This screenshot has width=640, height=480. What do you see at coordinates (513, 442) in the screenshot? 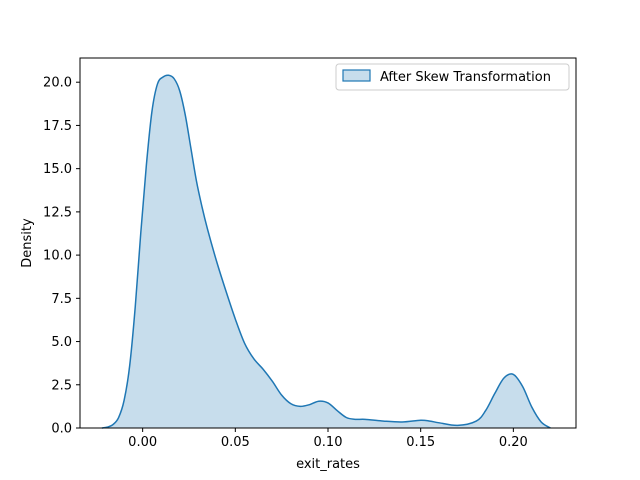
I see `x-tick-label: 0.20` at bounding box center [513, 442].